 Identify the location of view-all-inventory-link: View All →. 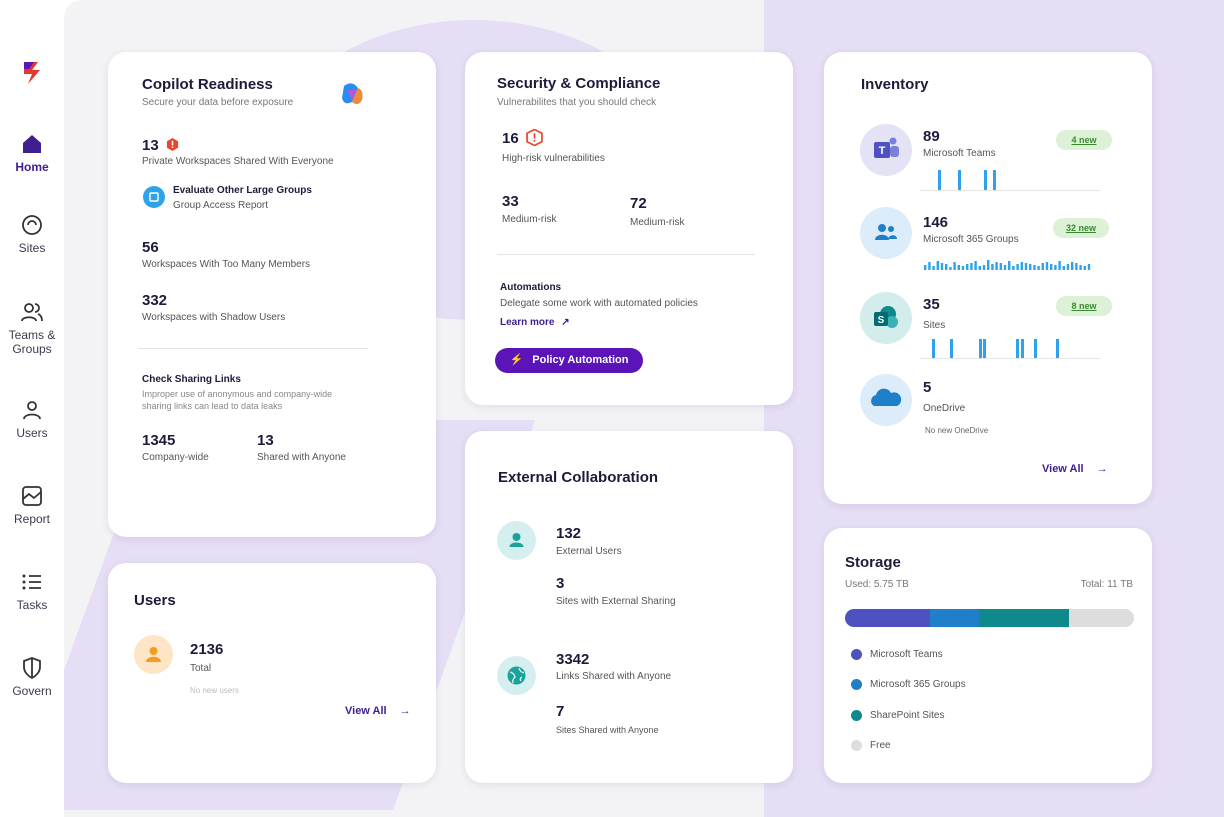
(1075, 469).